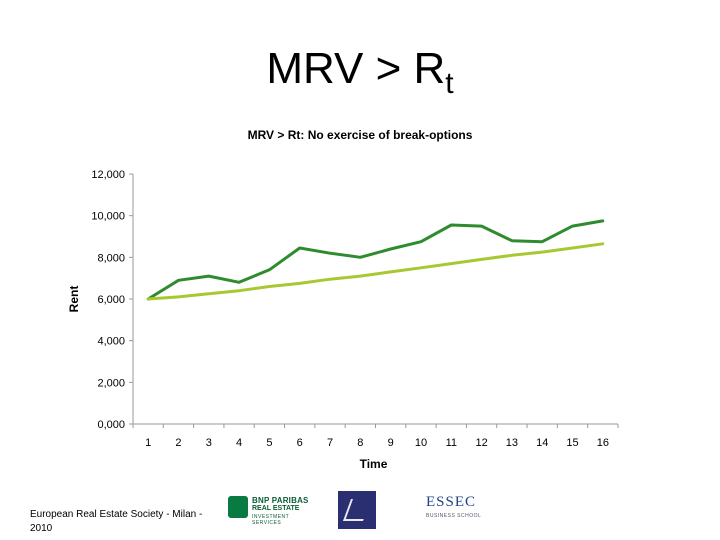  I want to click on slide-title-main: MRV > R, so click(356, 68).